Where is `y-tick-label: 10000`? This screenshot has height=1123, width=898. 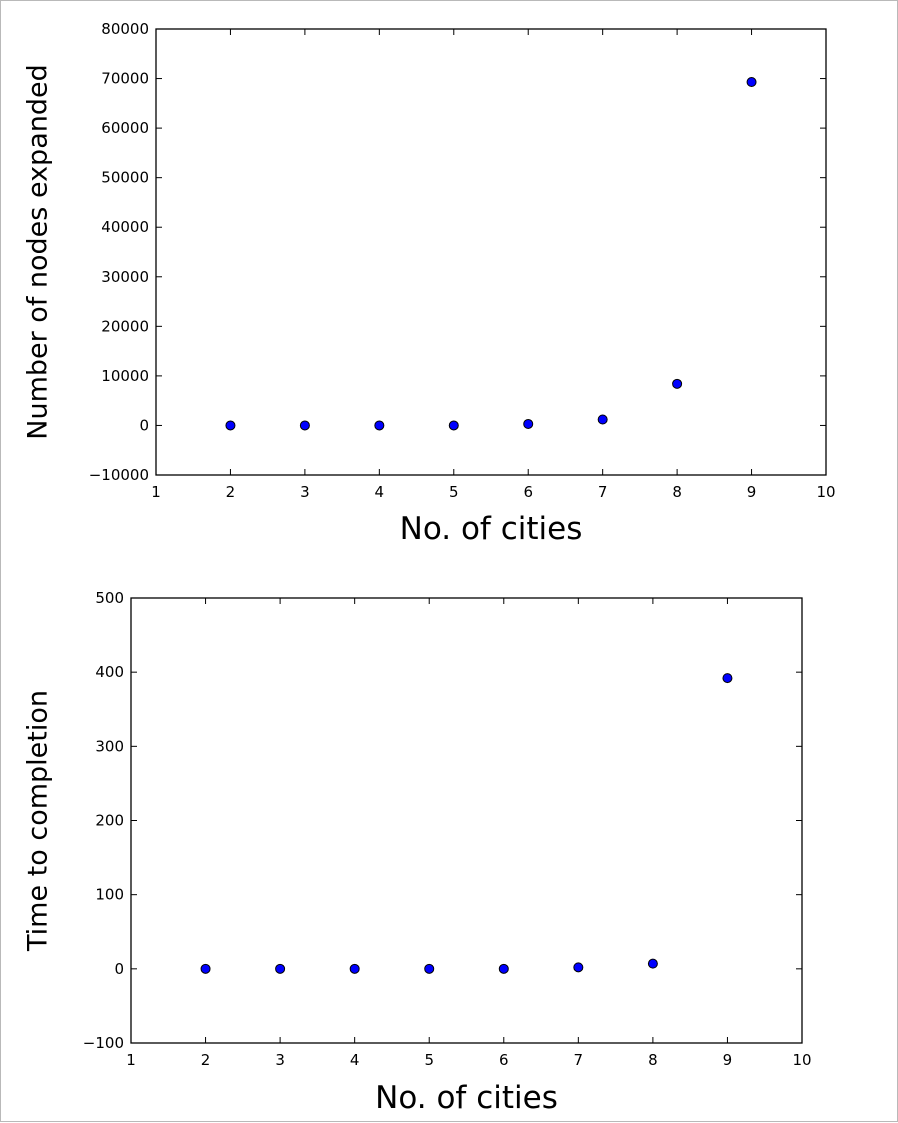 y-tick-label: 10000 is located at coordinates (125, 376).